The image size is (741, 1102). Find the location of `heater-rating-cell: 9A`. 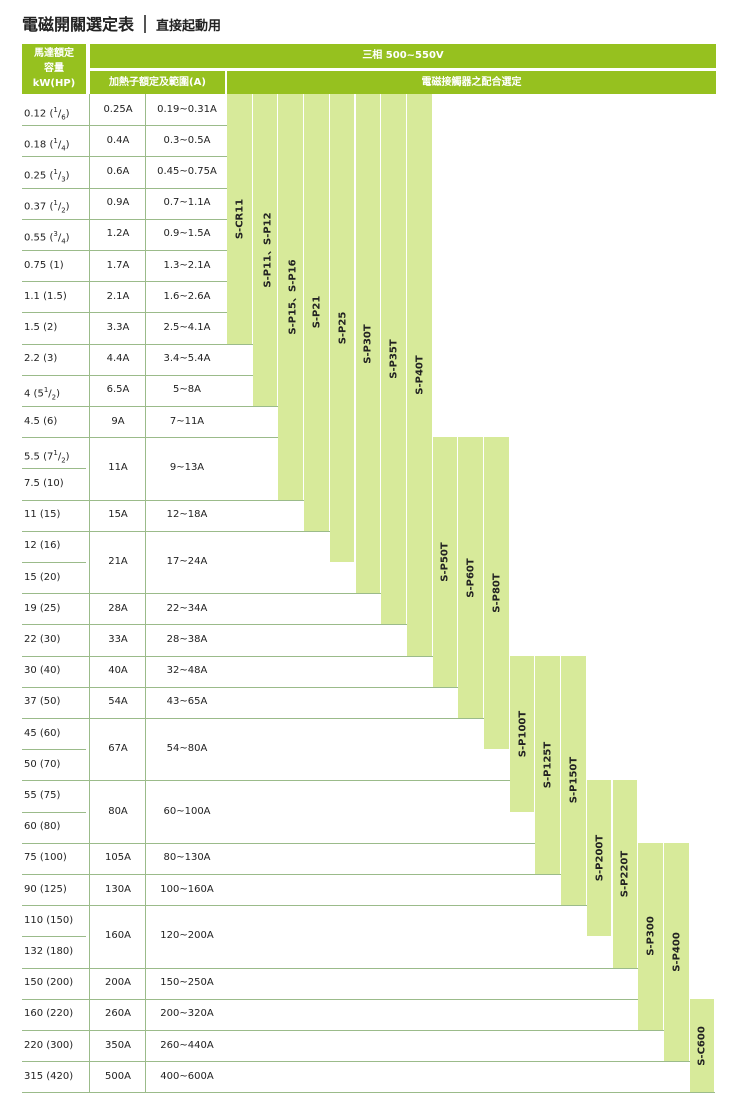

heater-rating-cell: 9A is located at coordinates (118, 421).